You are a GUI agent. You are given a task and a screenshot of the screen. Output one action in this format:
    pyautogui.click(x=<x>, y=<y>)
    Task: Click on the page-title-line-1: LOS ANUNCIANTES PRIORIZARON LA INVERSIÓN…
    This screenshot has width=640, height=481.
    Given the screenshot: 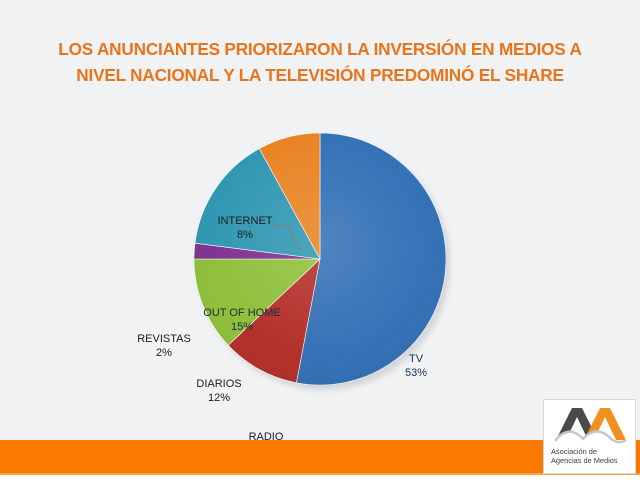 What is the action you would take?
    pyautogui.click(x=320, y=49)
    